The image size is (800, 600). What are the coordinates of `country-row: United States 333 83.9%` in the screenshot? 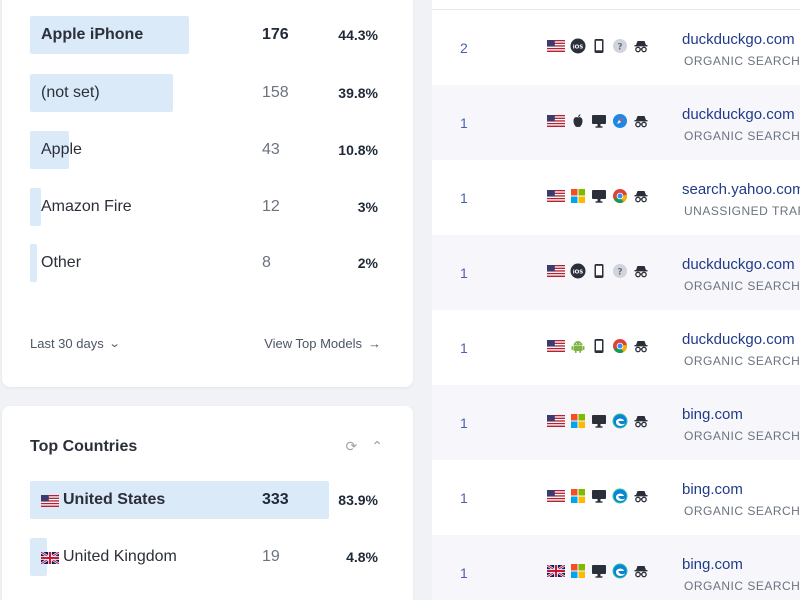 It's located at (210, 500).